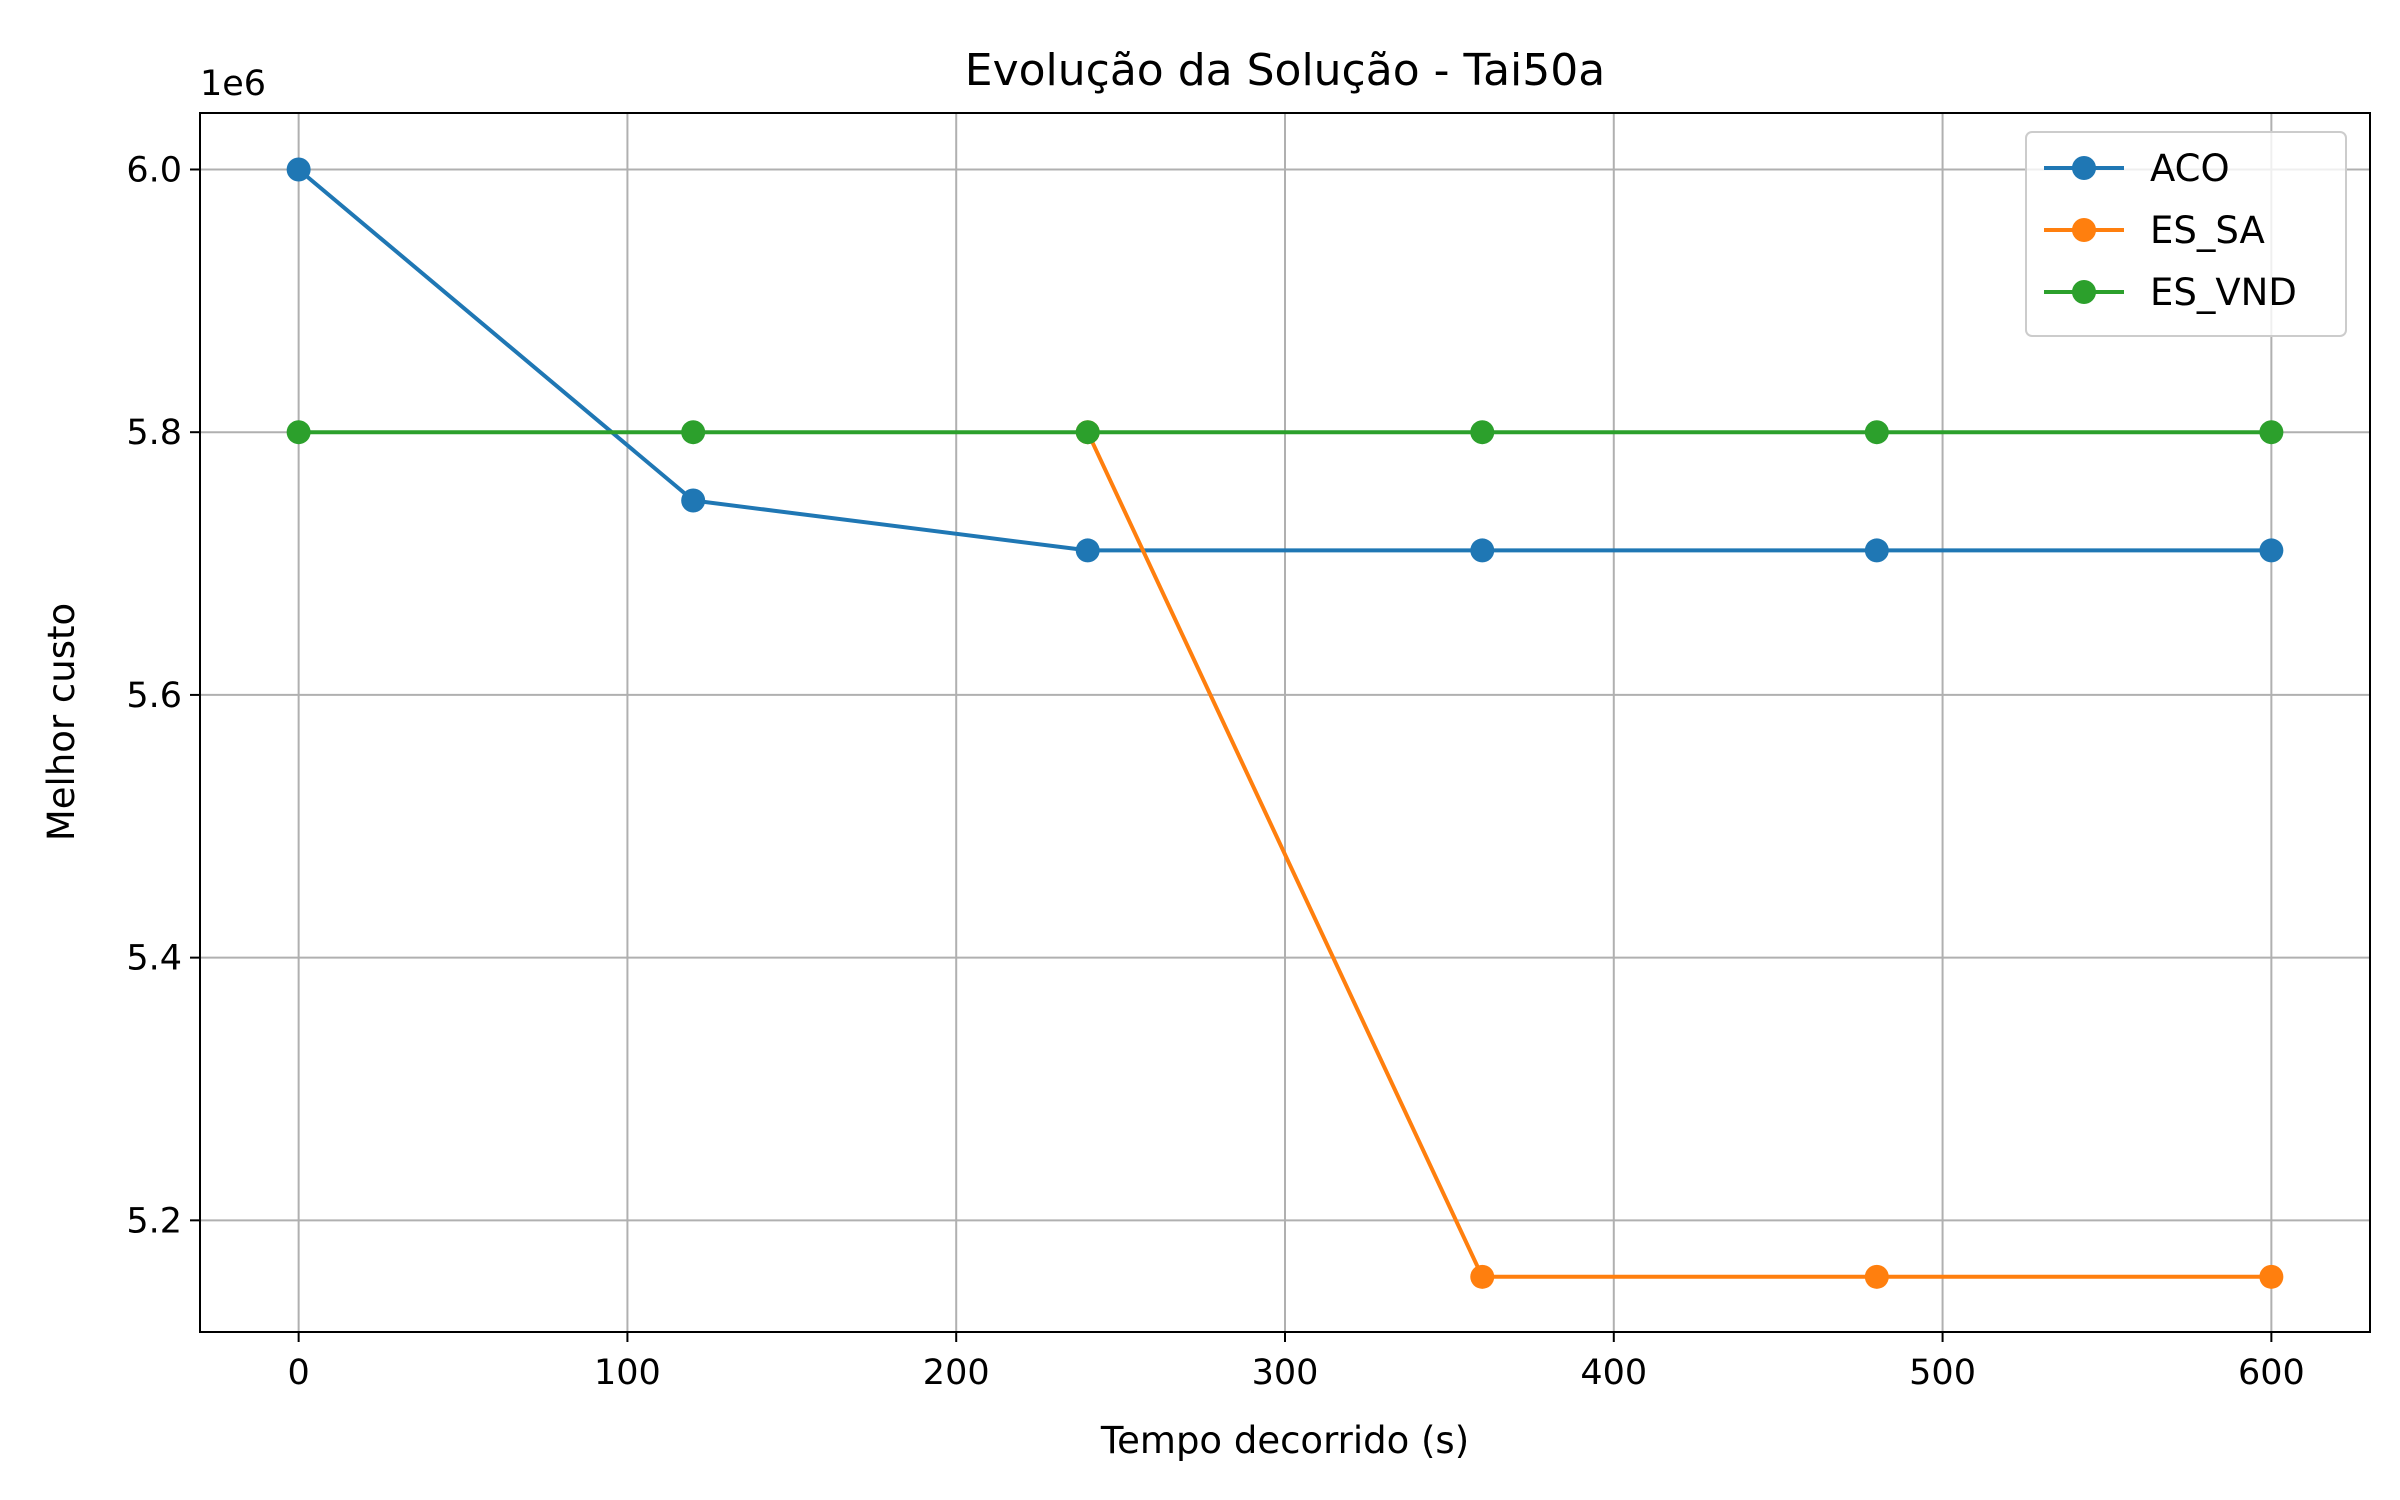 This screenshot has width=2400, height=1500. I want to click on x-tick-label: 500, so click(1942, 1373).